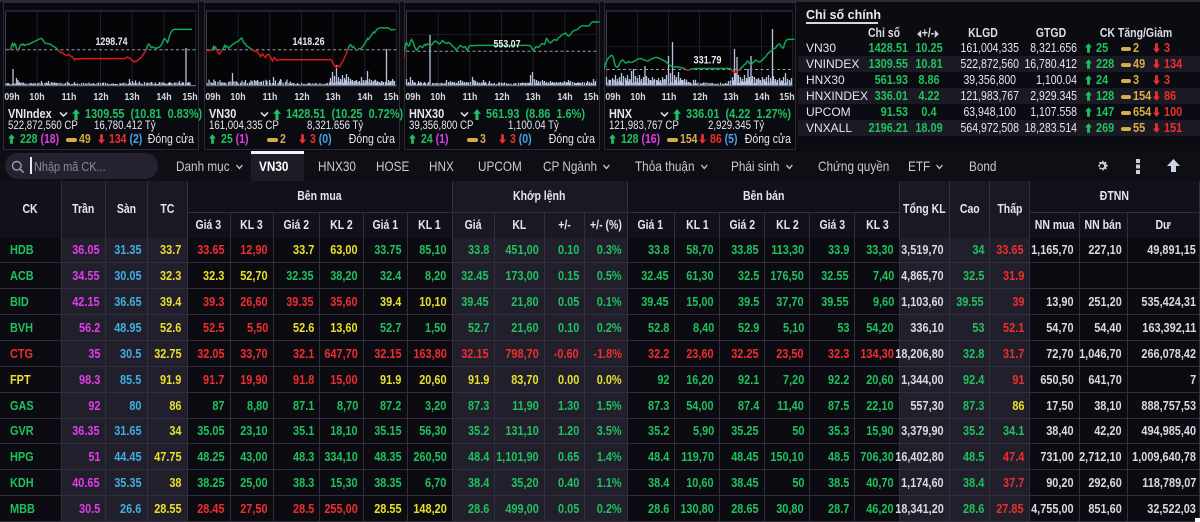 This screenshot has height=522, width=1200. What do you see at coordinates (507, 45) in the screenshot?
I see `svg-text: 553.07` at bounding box center [507, 45].